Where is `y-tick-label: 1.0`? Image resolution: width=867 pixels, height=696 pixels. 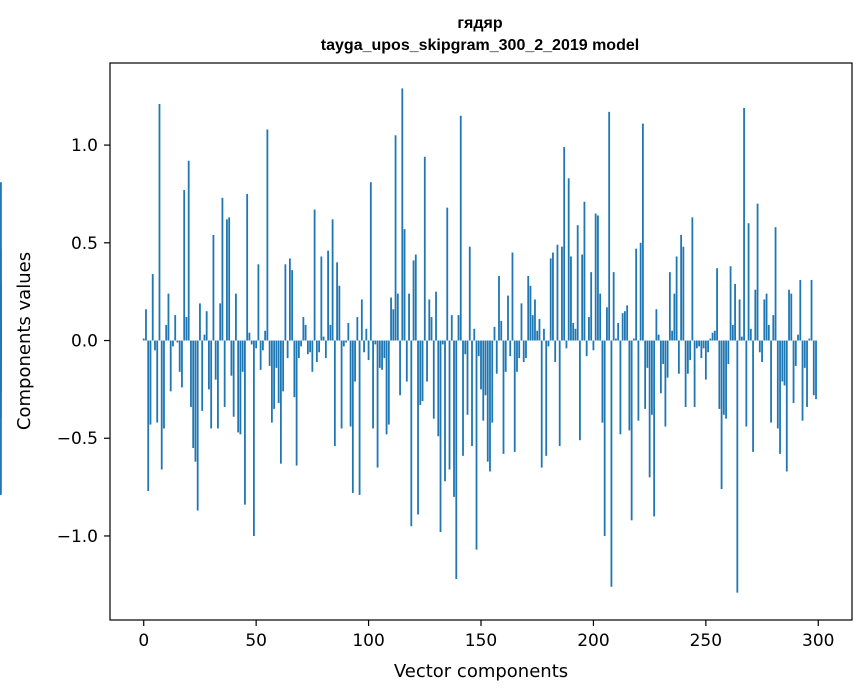 y-tick-label: 1.0 is located at coordinates (84, 146).